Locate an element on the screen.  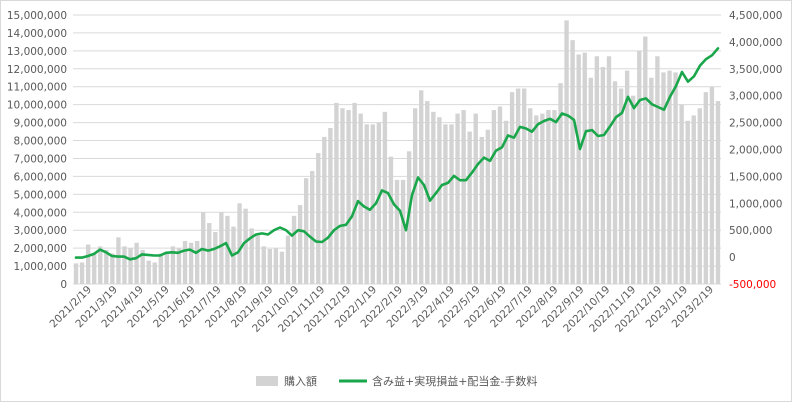
y-right-tick-label: 1,000,000 is located at coordinates (755, 204).